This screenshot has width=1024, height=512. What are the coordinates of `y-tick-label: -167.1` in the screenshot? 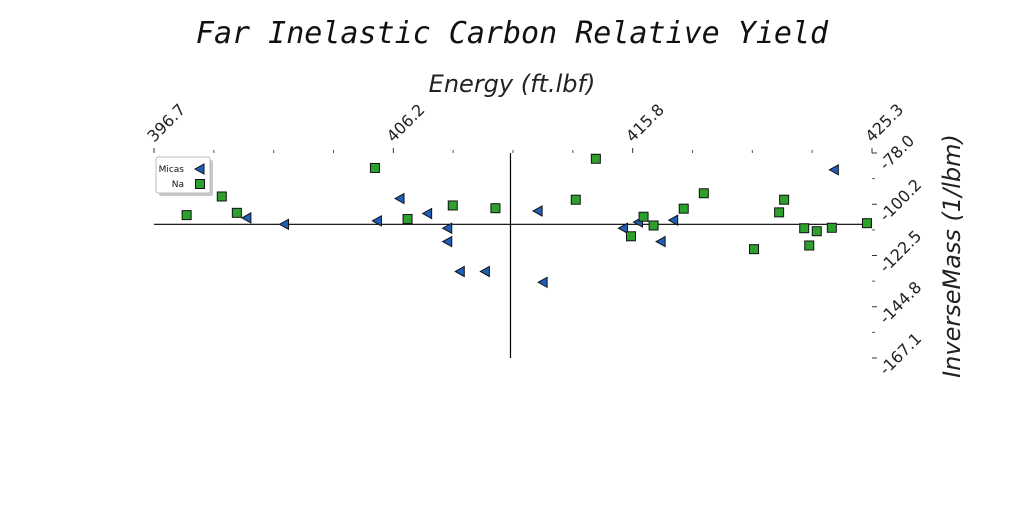 It's located at (900, 354).